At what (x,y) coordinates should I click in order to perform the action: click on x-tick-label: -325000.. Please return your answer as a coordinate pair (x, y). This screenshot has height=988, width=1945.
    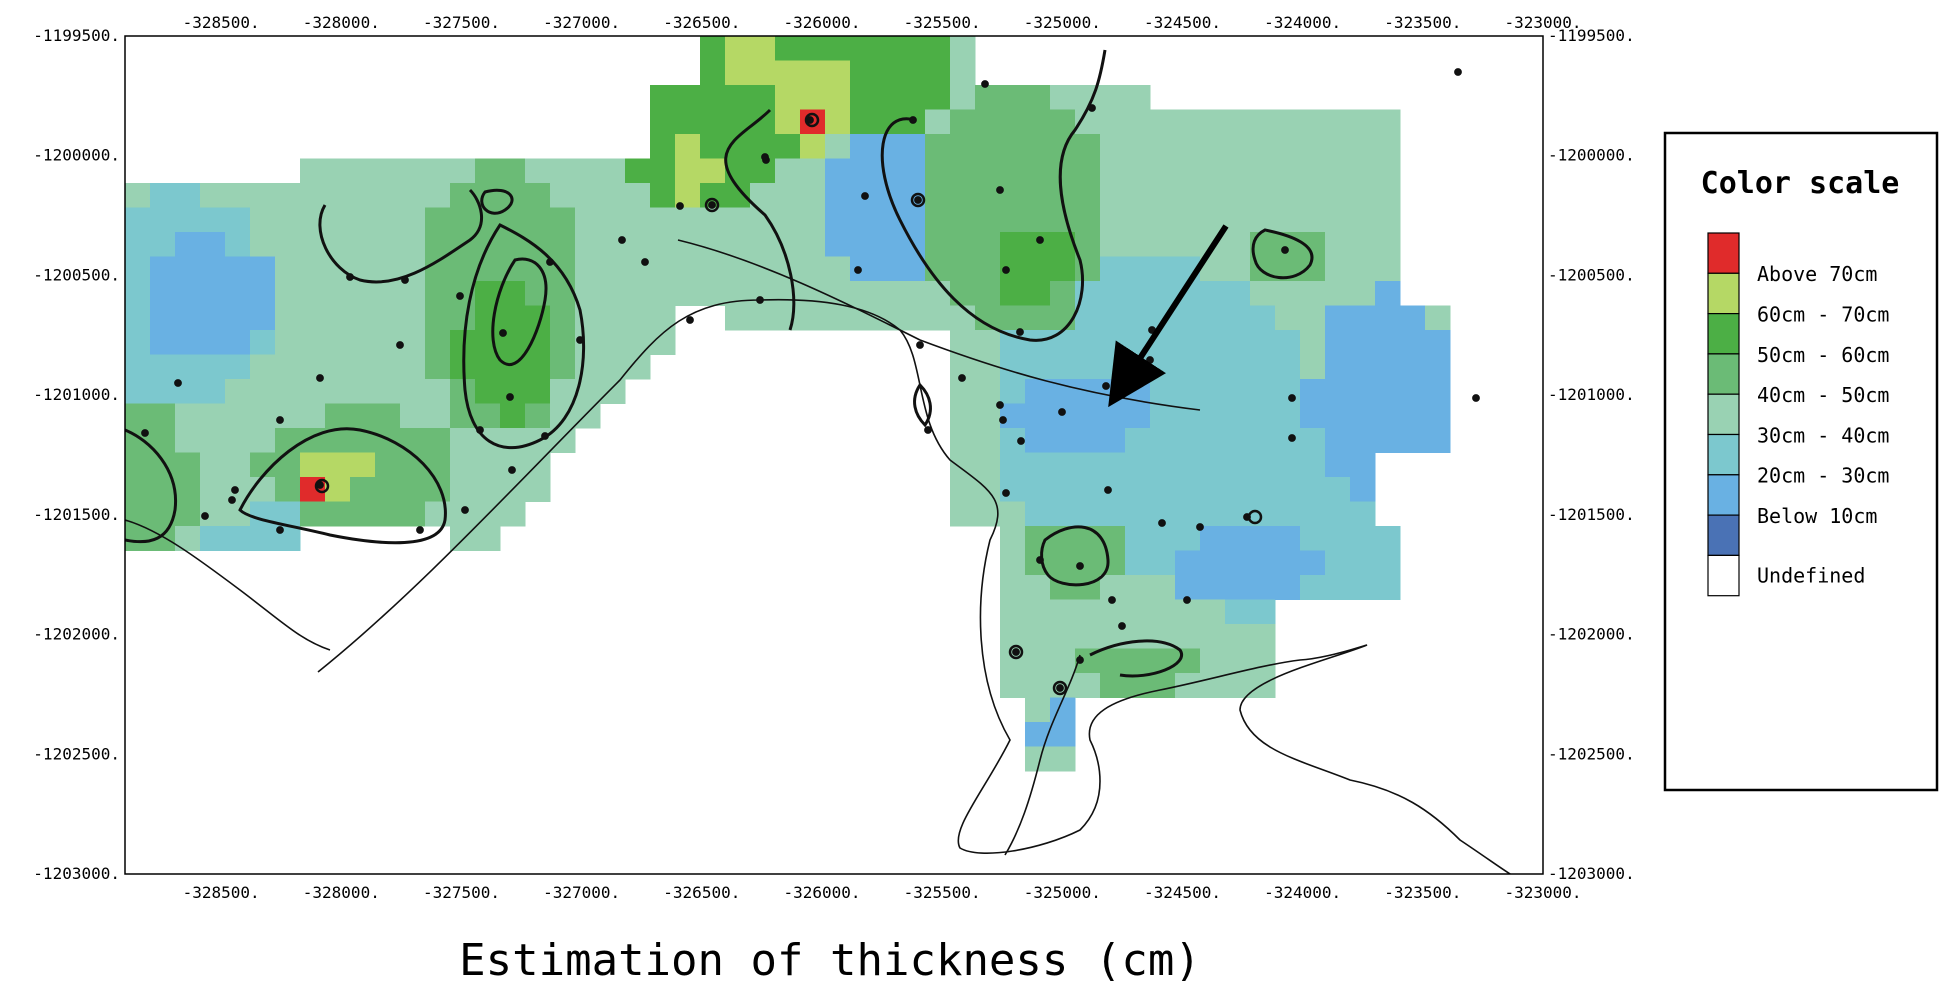
    Looking at the image, I should click on (1062, 22).